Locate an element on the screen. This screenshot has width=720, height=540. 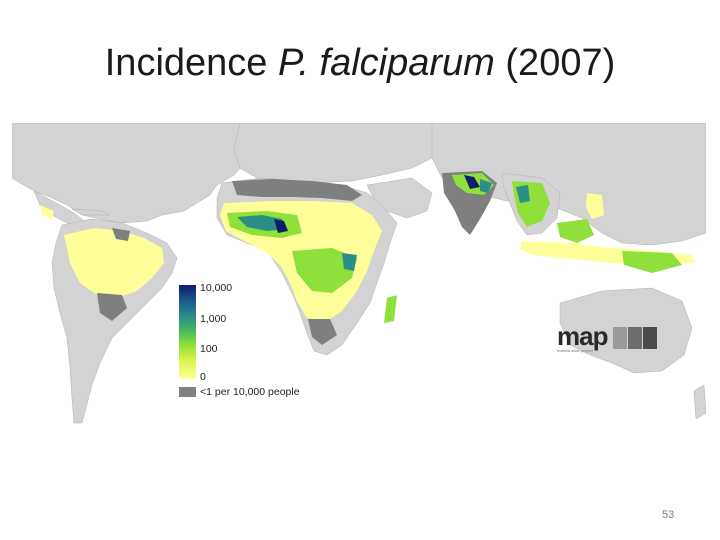
central-america-yellow is located at coordinates (47, 212).